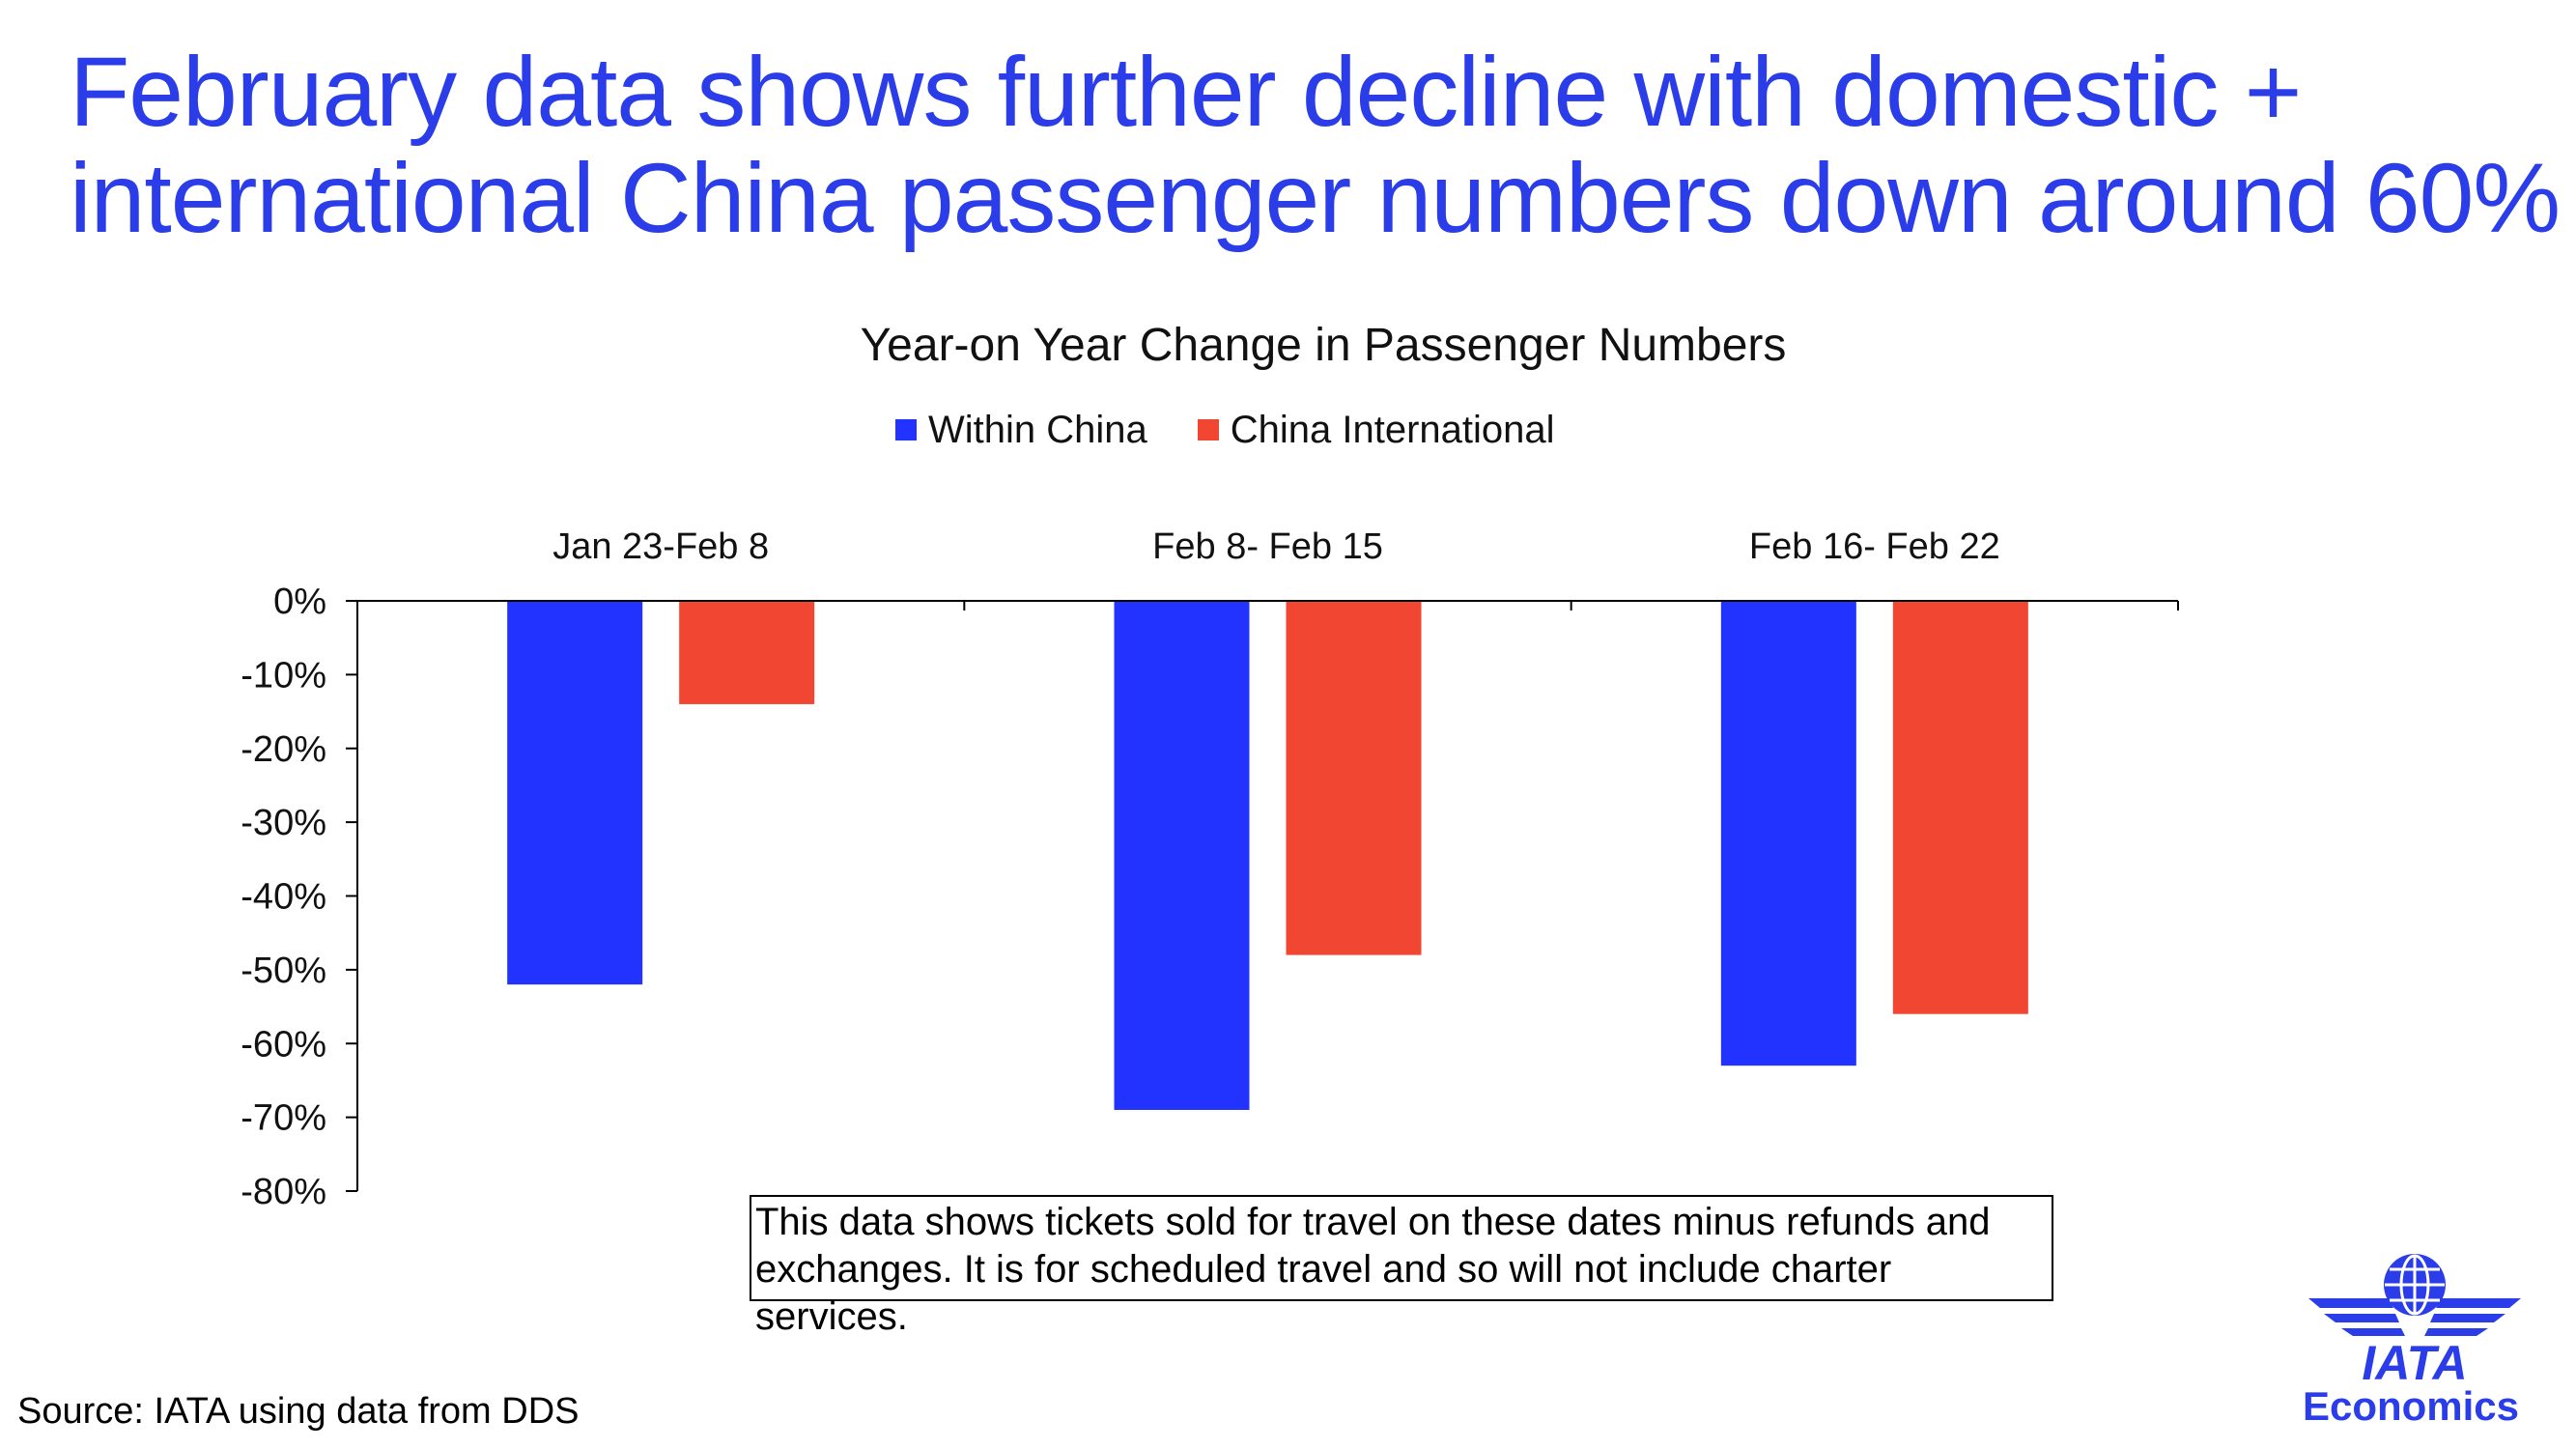  Describe the element at coordinates (1323, 345) in the screenshot. I see `chart-title: Year-on Year Change in Passenger Numbers` at that location.